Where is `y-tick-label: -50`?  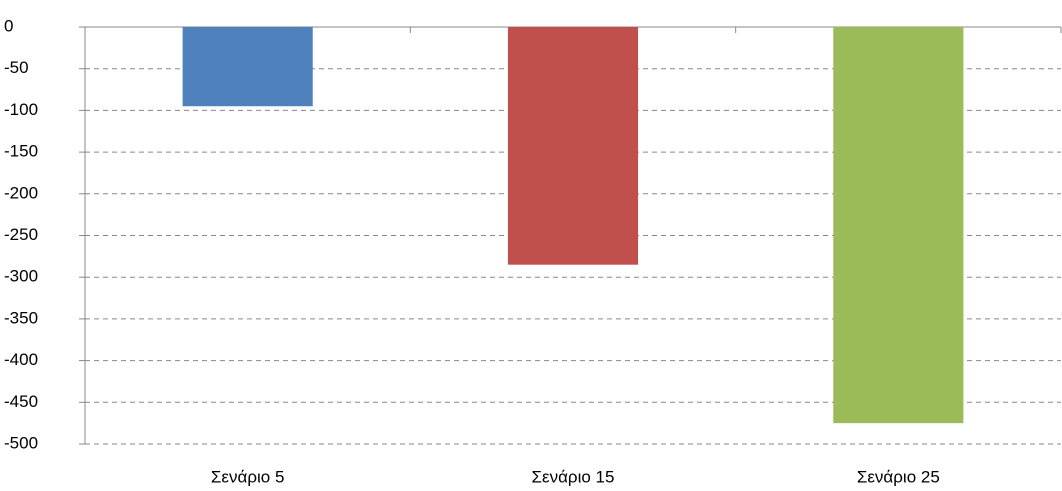 y-tick-label: -50 is located at coordinates (16, 67).